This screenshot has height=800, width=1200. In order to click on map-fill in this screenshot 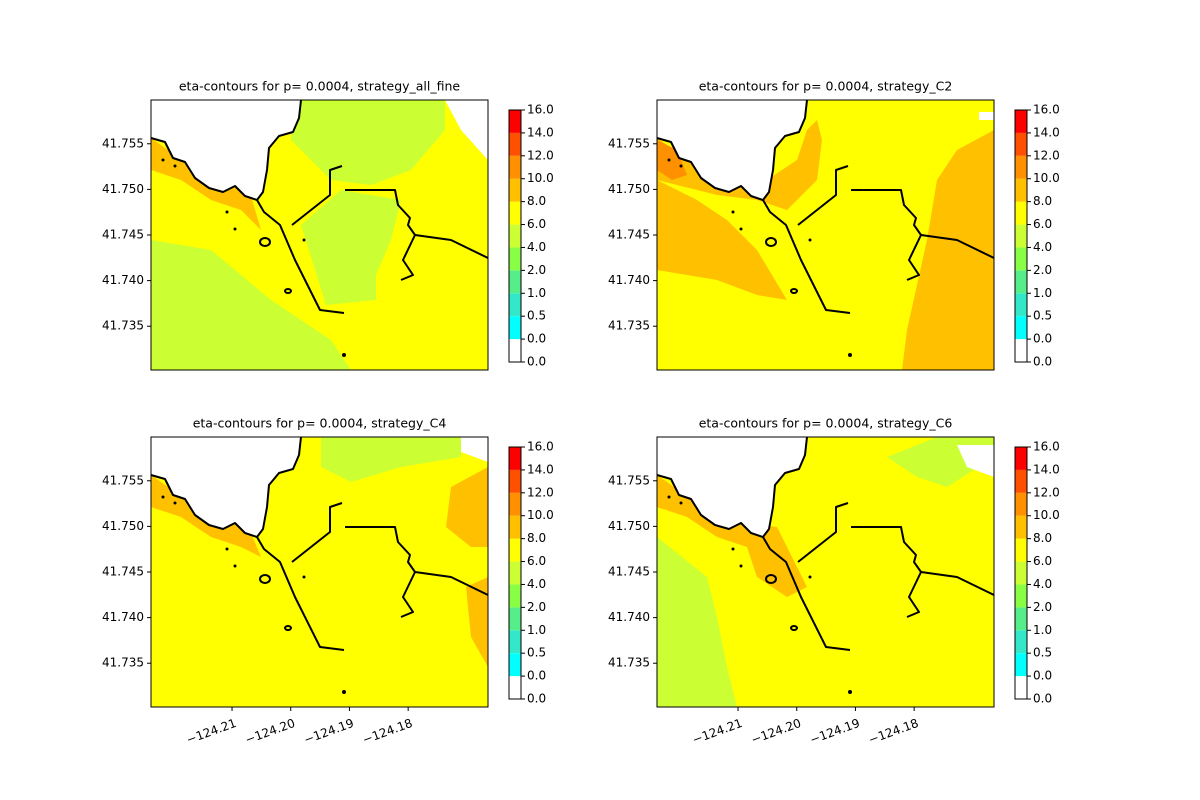, I will do `click(319, 235)`.